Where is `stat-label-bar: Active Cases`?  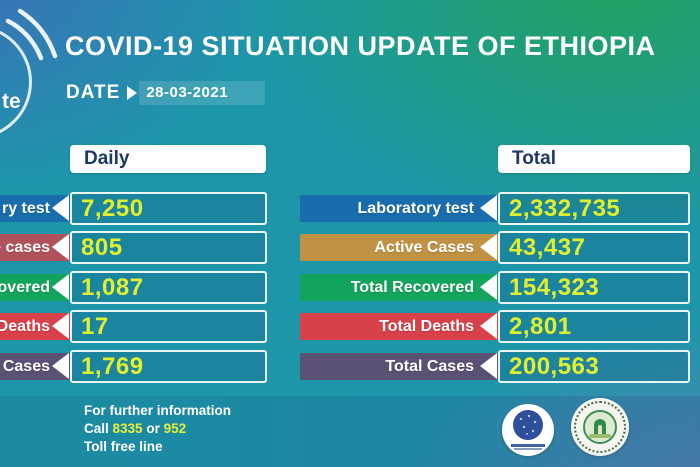
stat-label-bar: Active Cases is located at coordinates (399, 247).